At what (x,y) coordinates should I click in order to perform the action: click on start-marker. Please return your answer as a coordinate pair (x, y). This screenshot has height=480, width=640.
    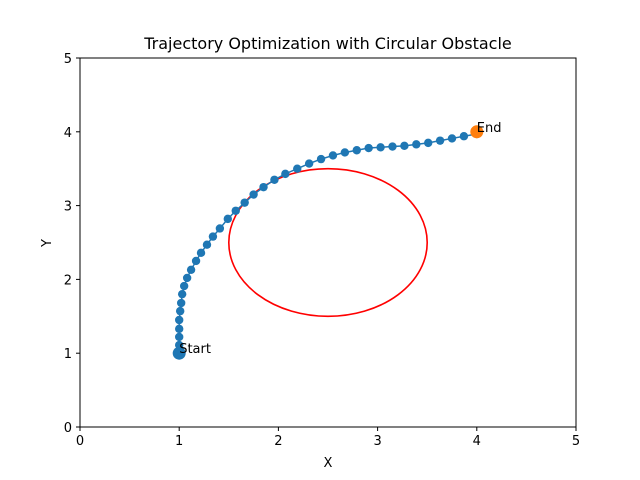
    Looking at the image, I should click on (179, 353).